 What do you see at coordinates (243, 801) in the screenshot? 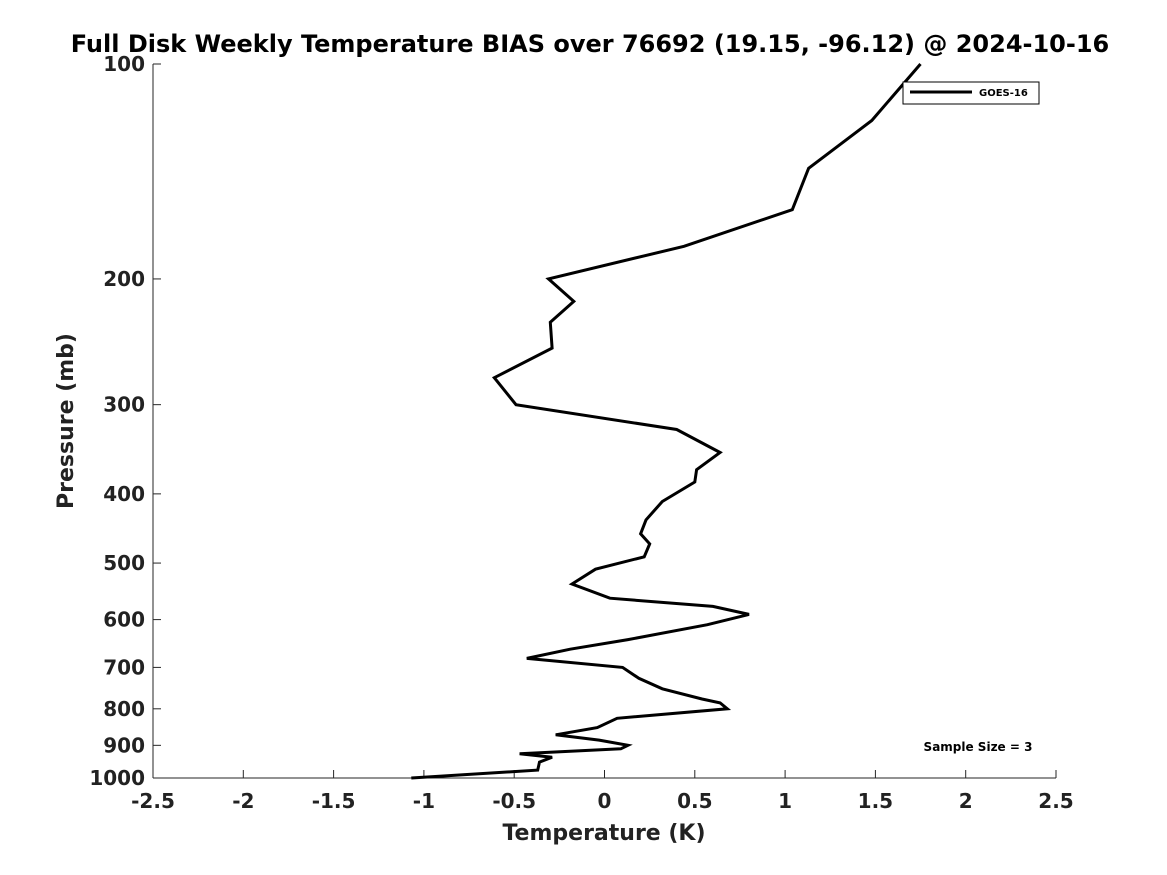
I see `x-tick-label: -2` at bounding box center [243, 801].